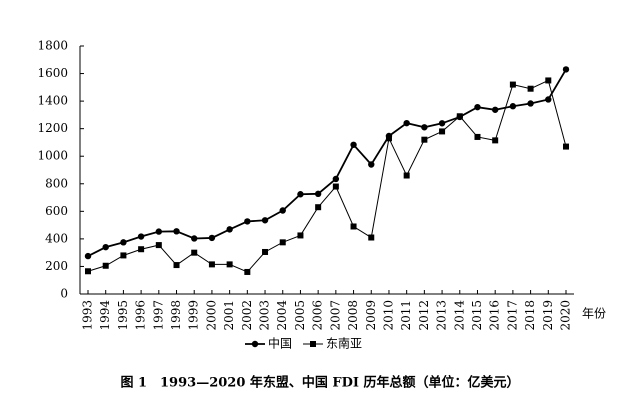  Describe the element at coordinates (265, 315) in the screenshot. I see `x-tick-label: 2003` at that location.